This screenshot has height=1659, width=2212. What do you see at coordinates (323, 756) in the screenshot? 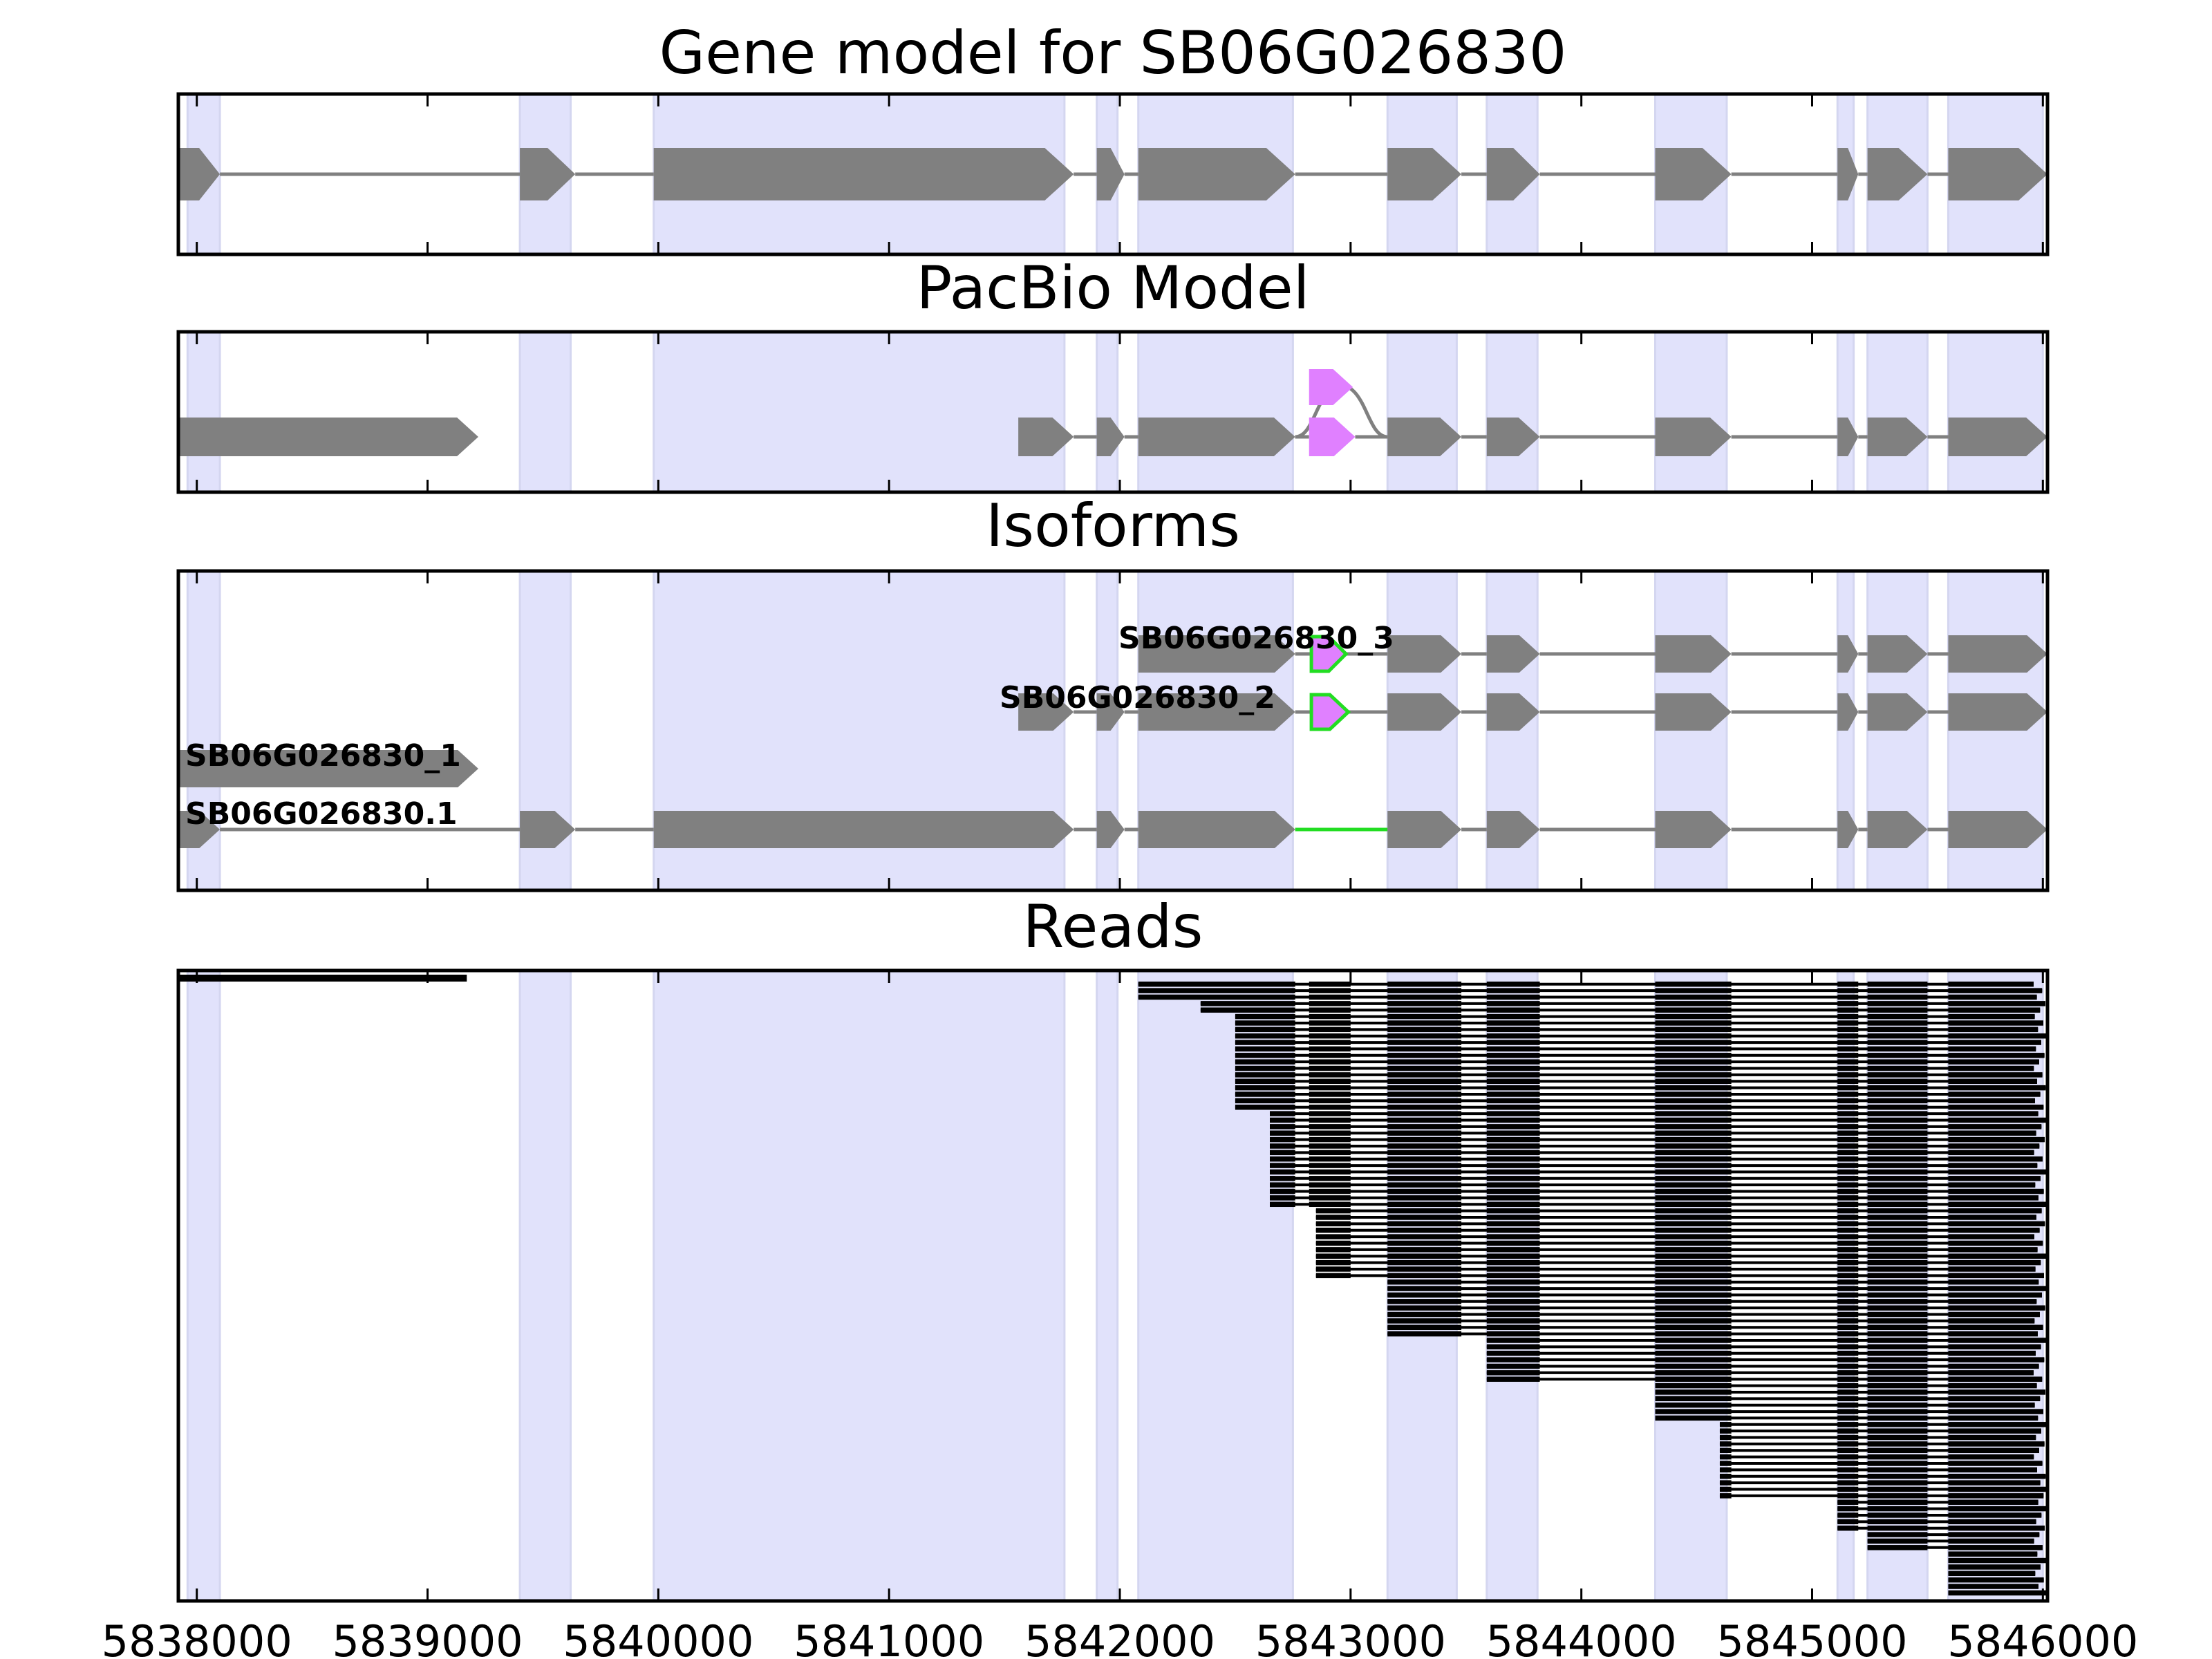
I see `isoform-label: SB06G026830_1` at bounding box center [323, 756].